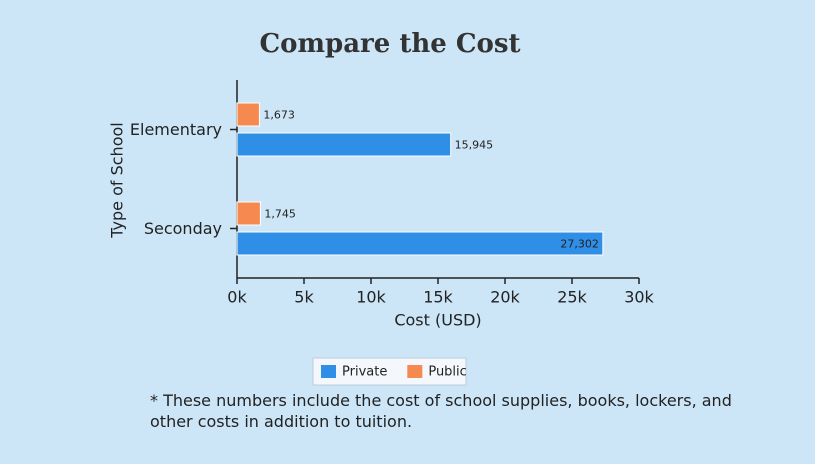  What do you see at coordinates (371, 297) in the screenshot?
I see `x-tick-label: 10k` at bounding box center [371, 297].